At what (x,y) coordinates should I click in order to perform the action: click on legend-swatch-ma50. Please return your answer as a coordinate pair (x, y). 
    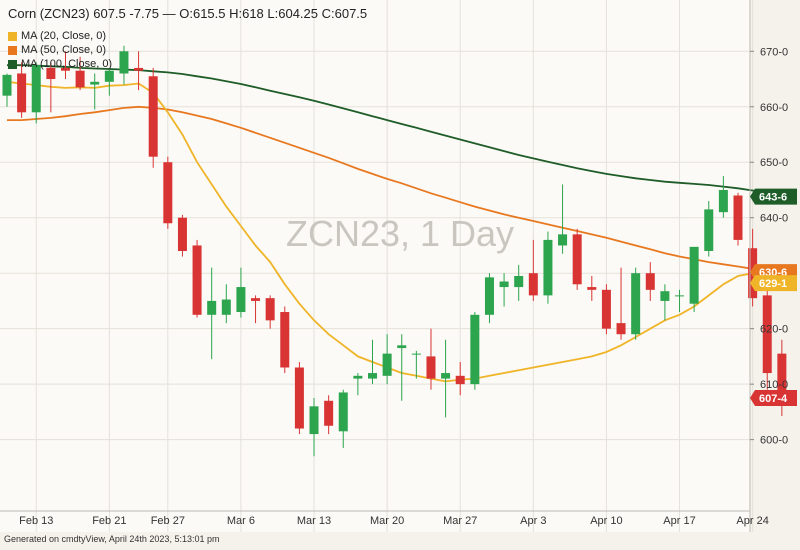
    Looking at the image, I should click on (12, 50).